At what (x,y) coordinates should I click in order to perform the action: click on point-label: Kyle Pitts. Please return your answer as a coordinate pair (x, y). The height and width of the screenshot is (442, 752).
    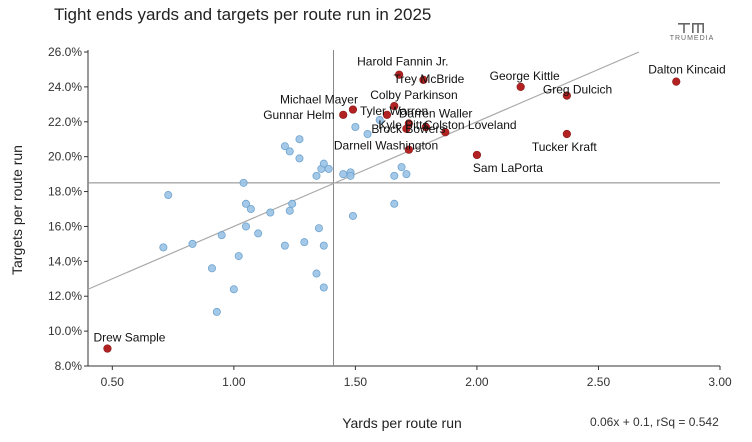
    Looking at the image, I should click on (403, 125).